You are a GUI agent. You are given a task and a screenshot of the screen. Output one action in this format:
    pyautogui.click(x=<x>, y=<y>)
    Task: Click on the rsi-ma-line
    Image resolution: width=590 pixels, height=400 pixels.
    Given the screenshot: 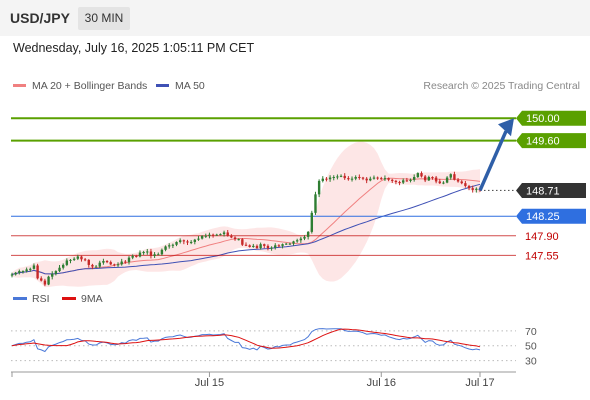 What is the action you would take?
    pyautogui.click(x=246, y=338)
    